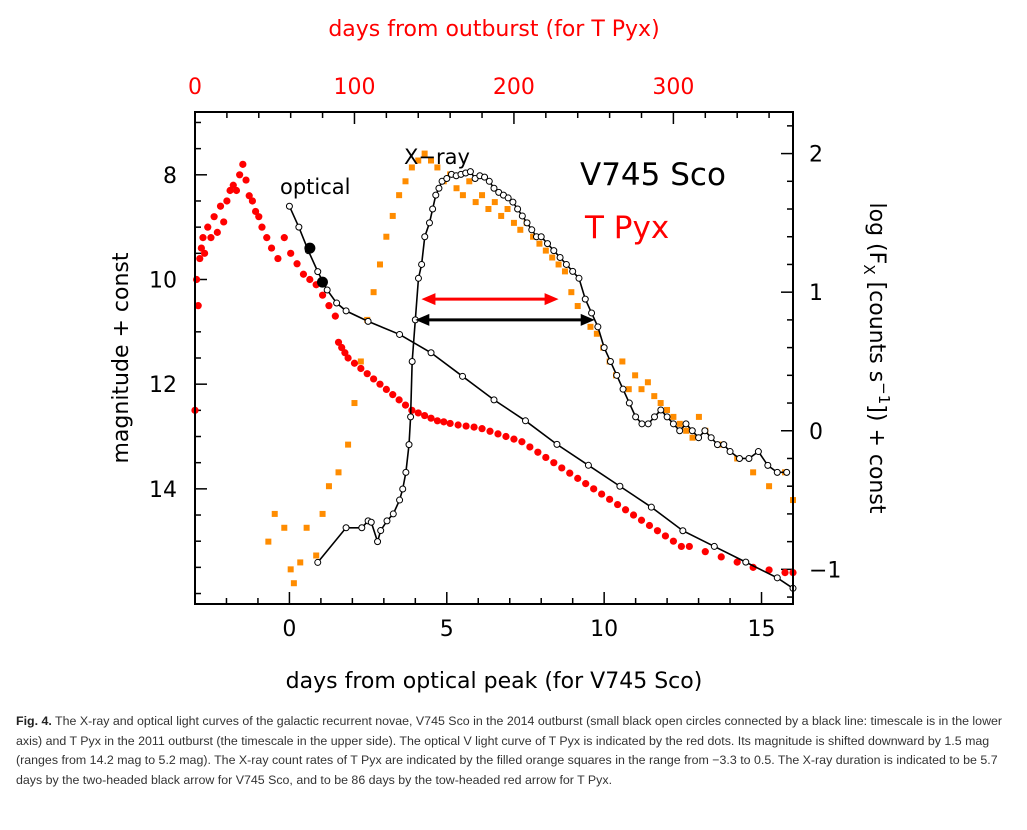 The width and height of the screenshot is (1027, 830). Describe the element at coordinates (762, 629) in the screenshot. I see `bottom-tick-label: 15` at that location.